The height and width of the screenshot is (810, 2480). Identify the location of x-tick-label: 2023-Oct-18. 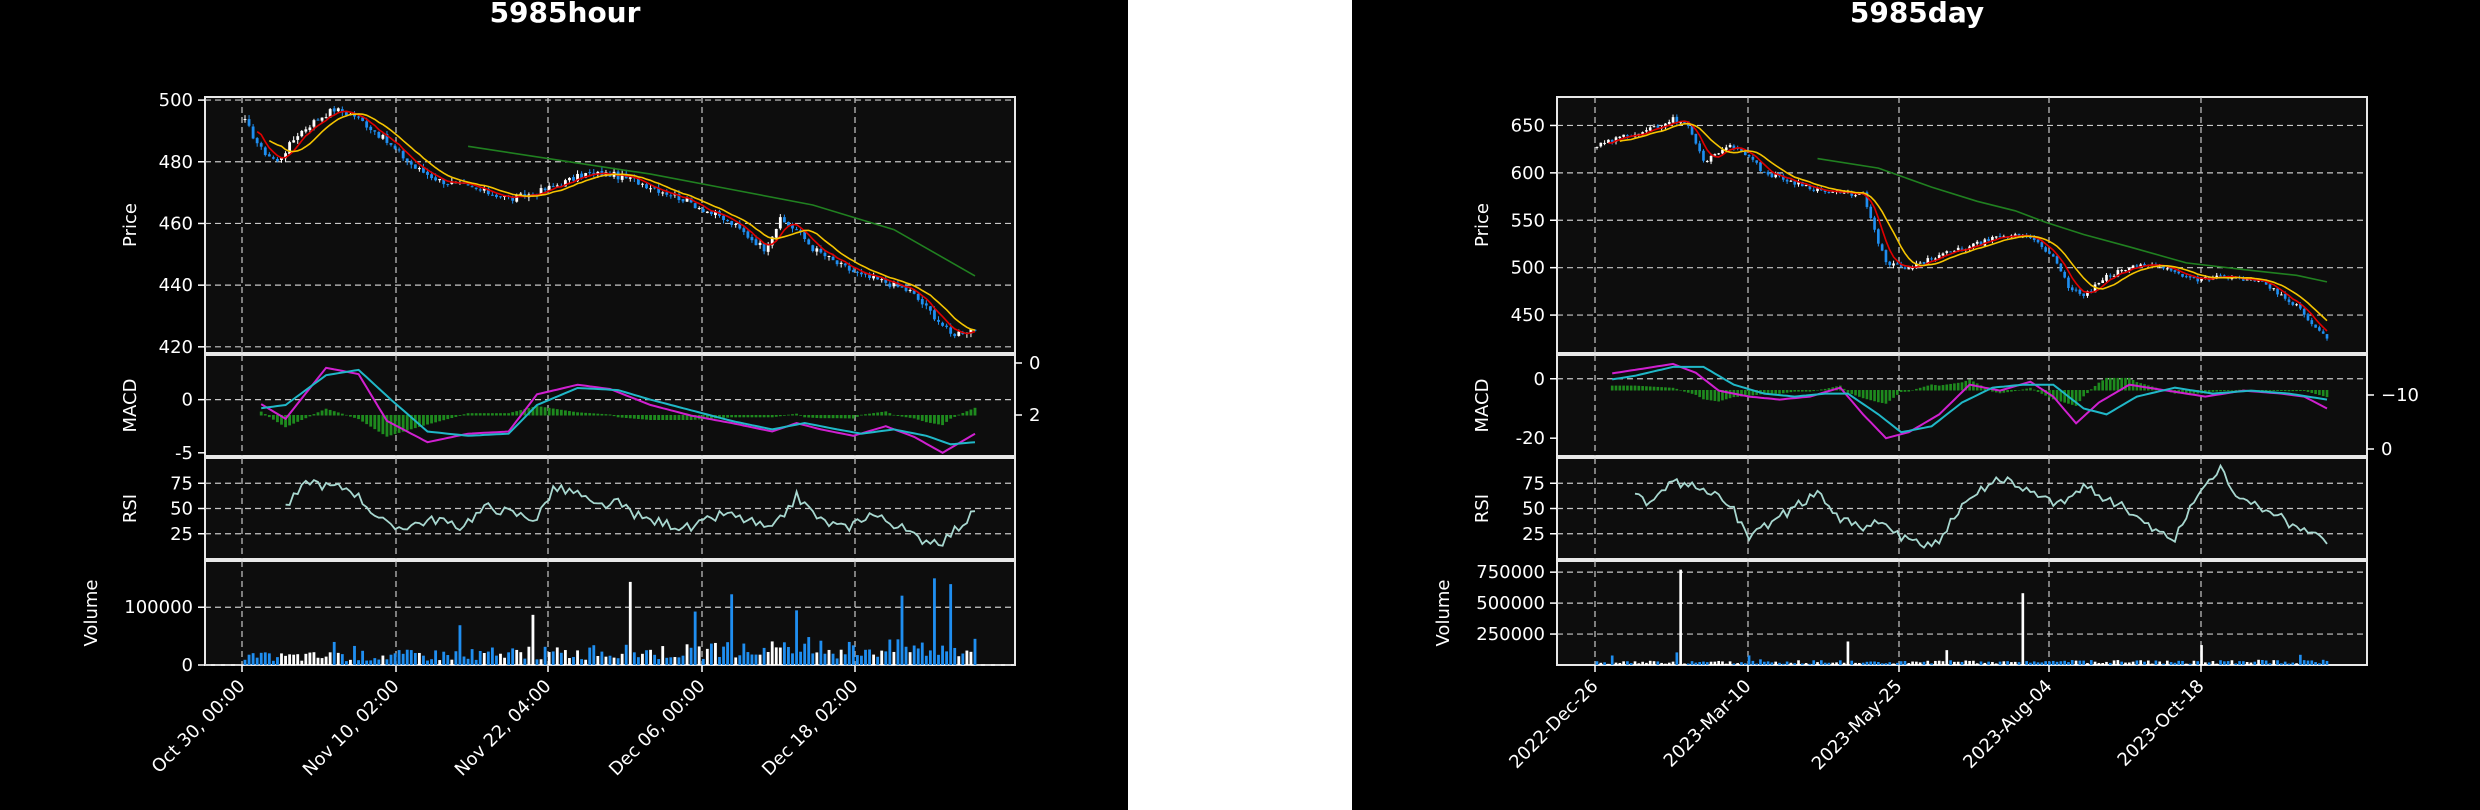
(2161, 723).